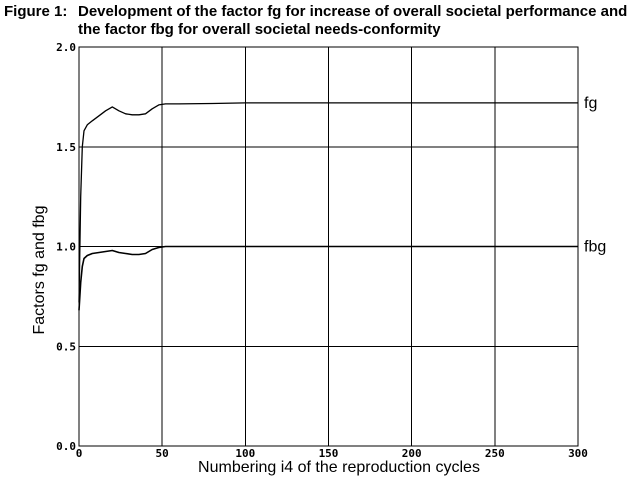 The height and width of the screenshot is (480, 640). Describe the element at coordinates (79, 453) in the screenshot. I see `x-tick-label: 0` at that location.